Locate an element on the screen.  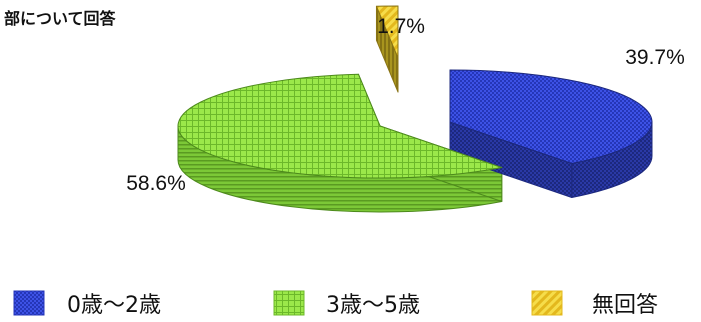
legend-label-2: 無回答 is located at coordinates (625, 305).